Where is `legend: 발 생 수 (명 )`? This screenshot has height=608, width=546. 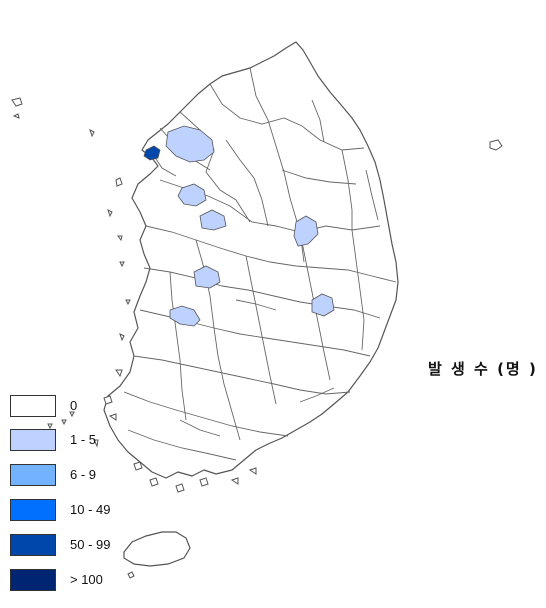
legend: 발 생 수 (명 ) is located at coordinates (483, 373).